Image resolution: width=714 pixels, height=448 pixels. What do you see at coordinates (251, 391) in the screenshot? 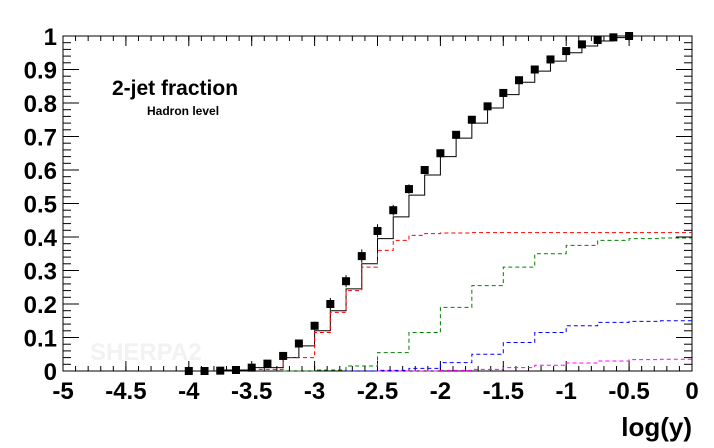
I see `x-tick-label: -3.5` at bounding box center [251, 391].